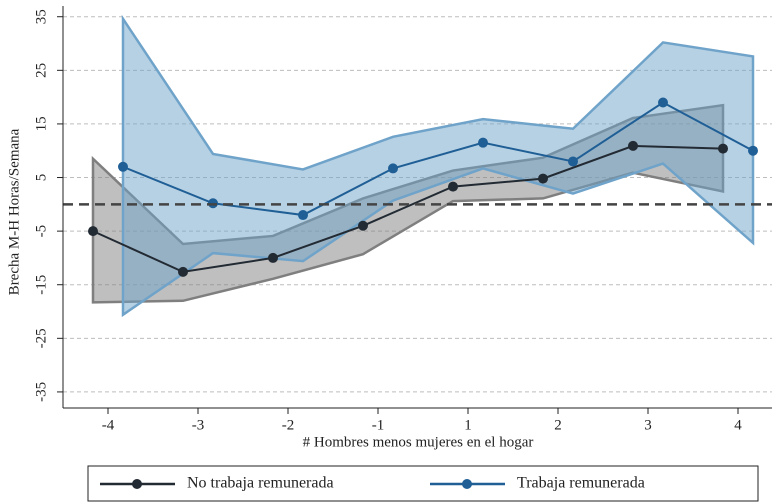 The width and height of the screenshot is (774, 503). What do you see at coordinates (418, 442) in the screenshot?
I see `x-axis-label: # Hombres menos mujeres en el hogar` at bounding box center [418, 442].